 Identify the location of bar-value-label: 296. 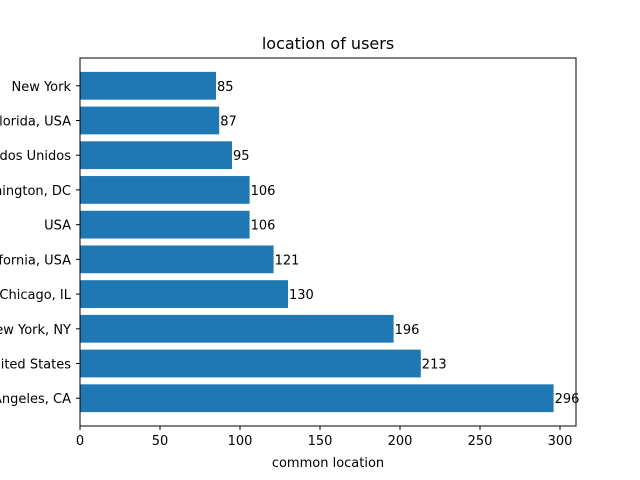
(567, 399).